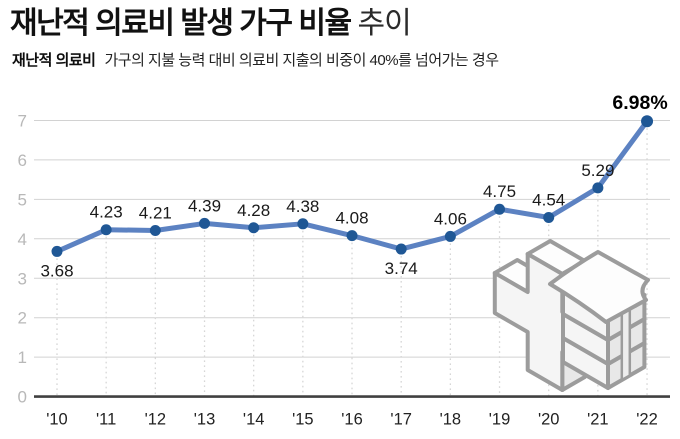 Image resolution: width=680 pixels, height=439 pixels. Describe the element at coordinates (253, 210) in the screenshot. I see `svg-text: 4.28` at that location.